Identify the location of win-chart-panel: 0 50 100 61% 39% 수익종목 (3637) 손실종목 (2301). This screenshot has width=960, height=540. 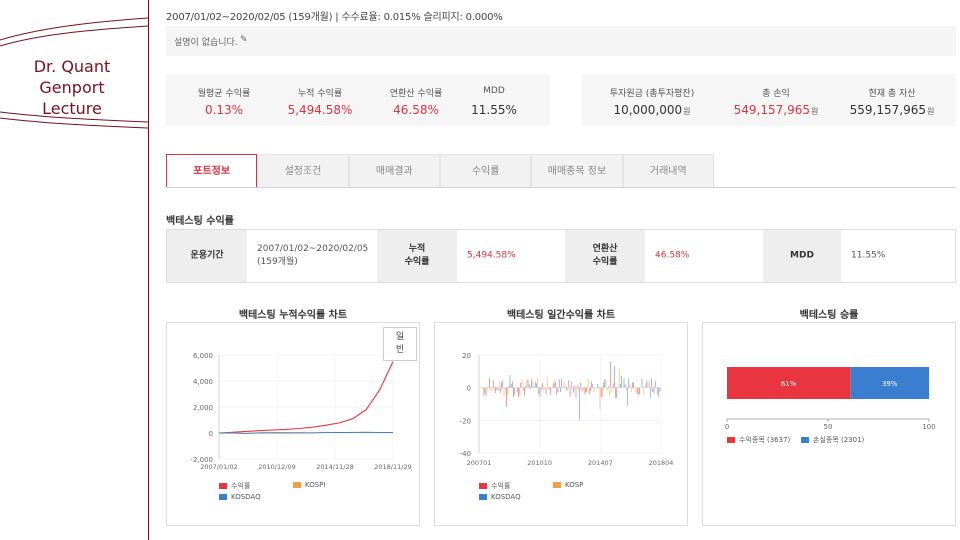
(829, 424).